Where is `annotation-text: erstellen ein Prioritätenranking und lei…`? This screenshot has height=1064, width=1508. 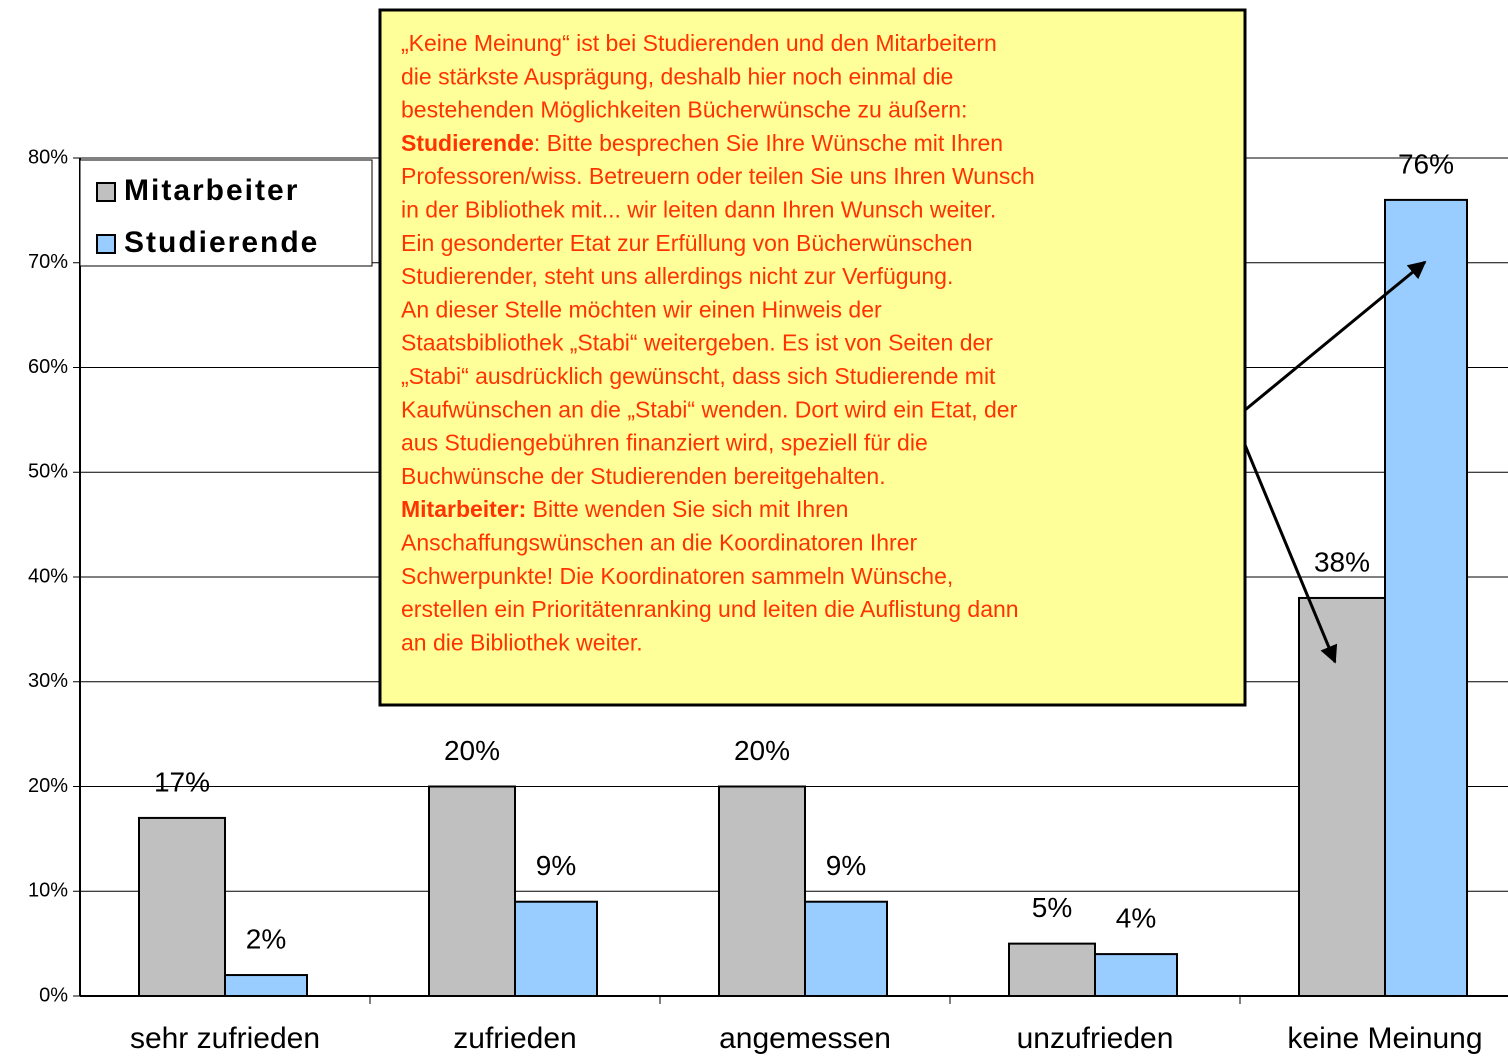 annotation-text: erstellen ein Prioritätenranking und lei… is located at coordinates (710, 609).